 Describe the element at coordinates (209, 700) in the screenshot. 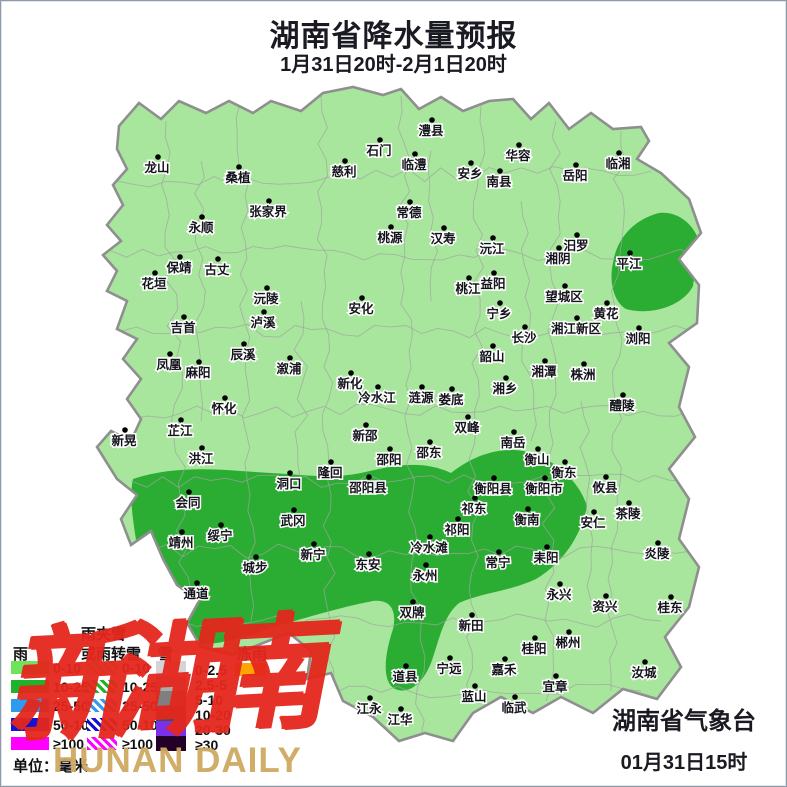

I see `legend-value-snow: 5-10` at that location.